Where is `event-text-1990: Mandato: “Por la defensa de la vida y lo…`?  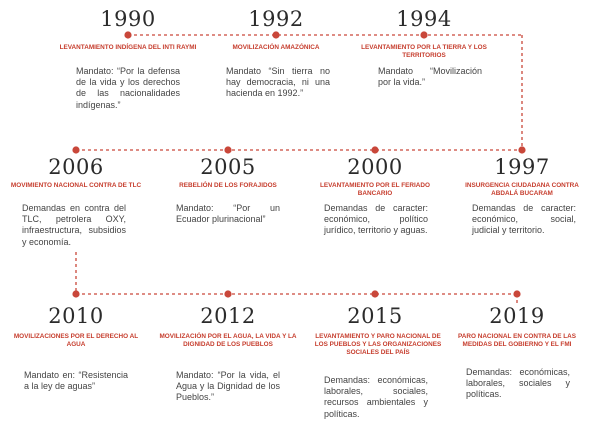 event-text-1990: Mandato: “Por la defensa de la vida y lo… is located at coordinates (128, 88).